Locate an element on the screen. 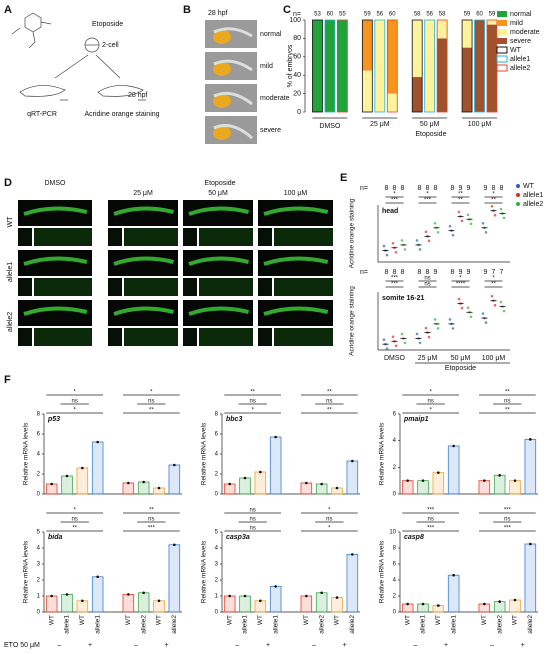 This screenshot has width=550, height=654. row-label: allele1 is located at coordinates (10, 272).